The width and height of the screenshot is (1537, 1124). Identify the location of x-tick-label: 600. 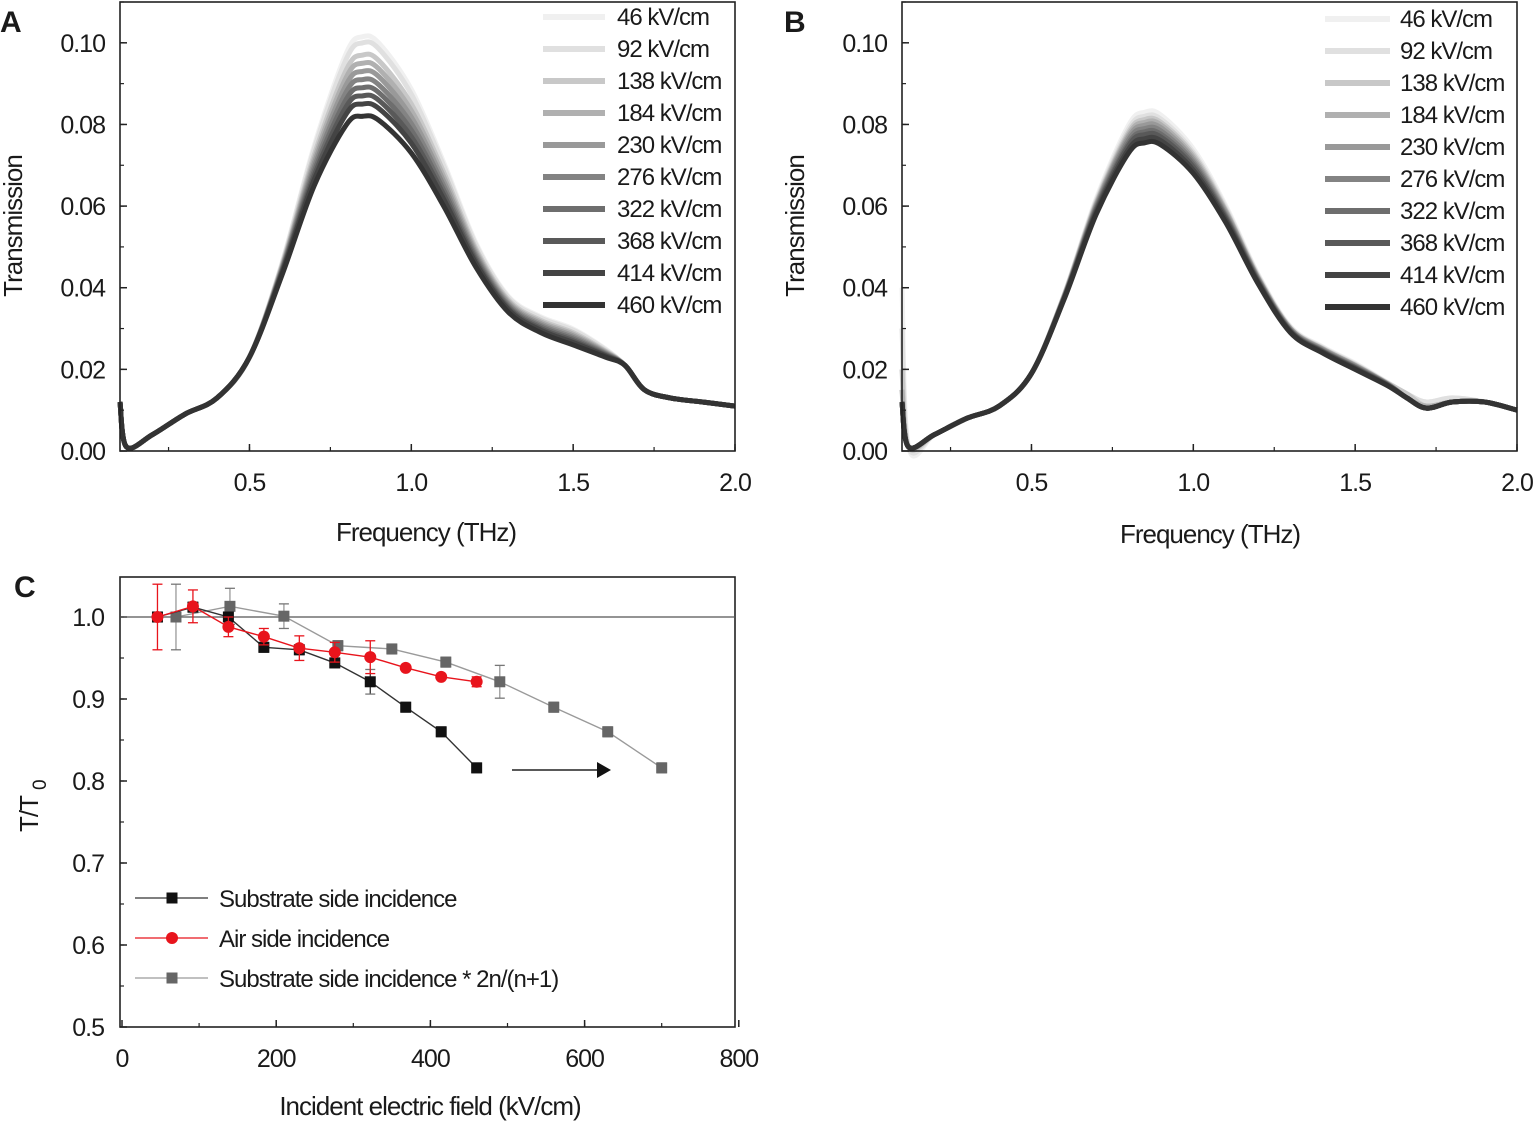
(584, 1059).